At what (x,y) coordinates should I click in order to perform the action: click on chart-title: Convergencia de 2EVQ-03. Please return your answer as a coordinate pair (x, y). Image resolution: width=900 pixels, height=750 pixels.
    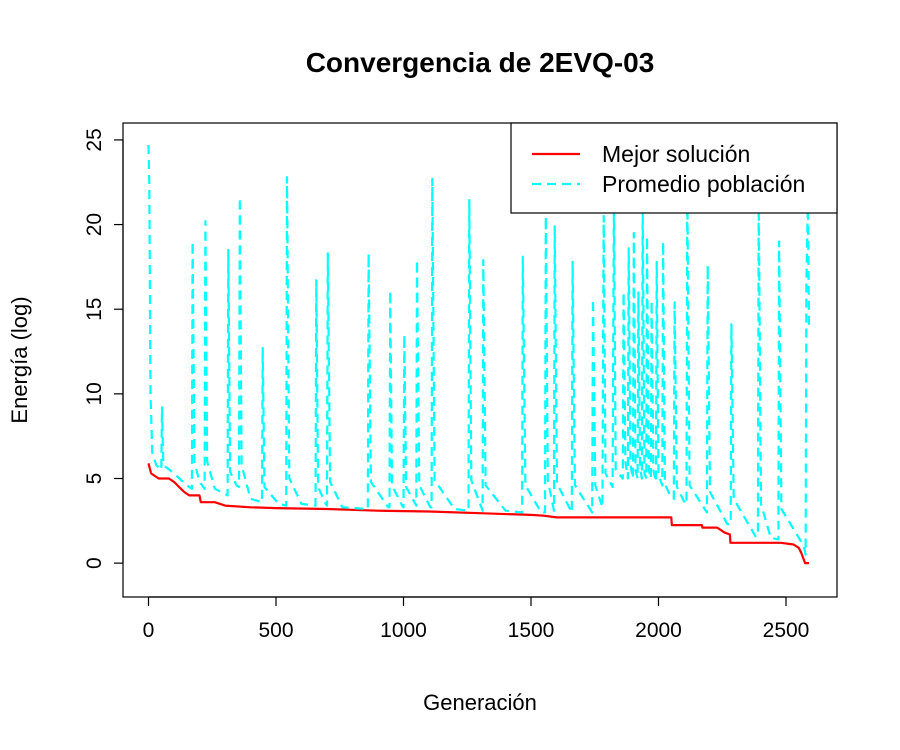
    Looking at the image, I should click on (480, 62).